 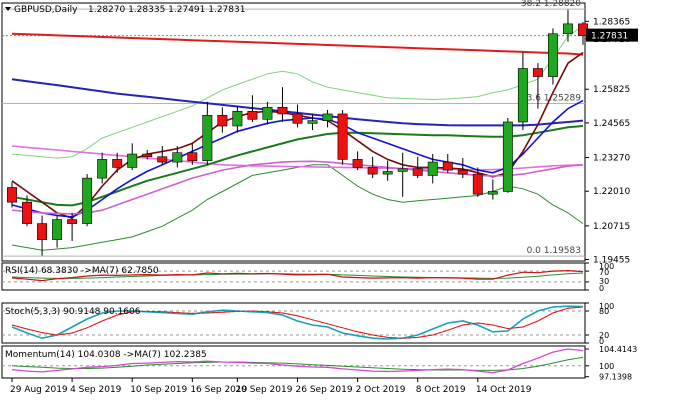 What do you see at coordinates (551, 99) in the screenshot?
I see `fib-level-label: 23.6 1.25289` at bounding box center [551, 99].